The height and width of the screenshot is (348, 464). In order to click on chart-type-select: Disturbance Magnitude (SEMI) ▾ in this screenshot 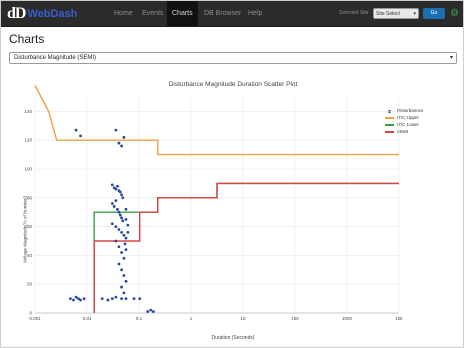, I will do `click(233, 58)`.